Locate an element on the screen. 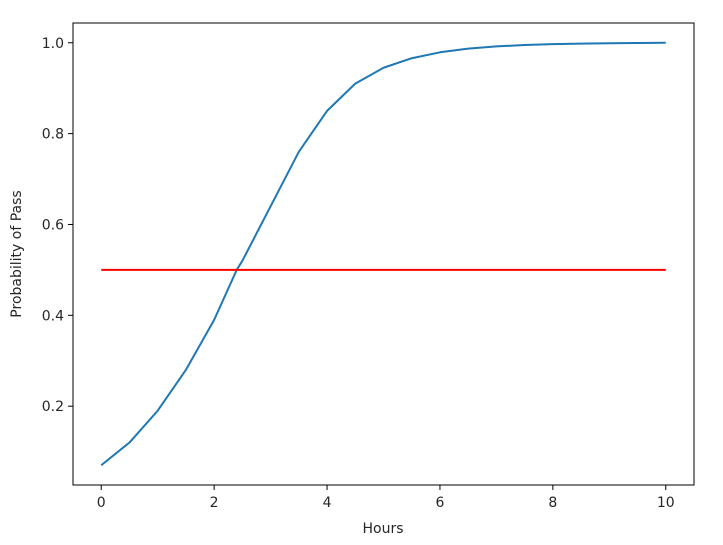 The width and height of the screenshot is (723, 545). y-tick-label: 0.4 is located at coordinates (53, 316).